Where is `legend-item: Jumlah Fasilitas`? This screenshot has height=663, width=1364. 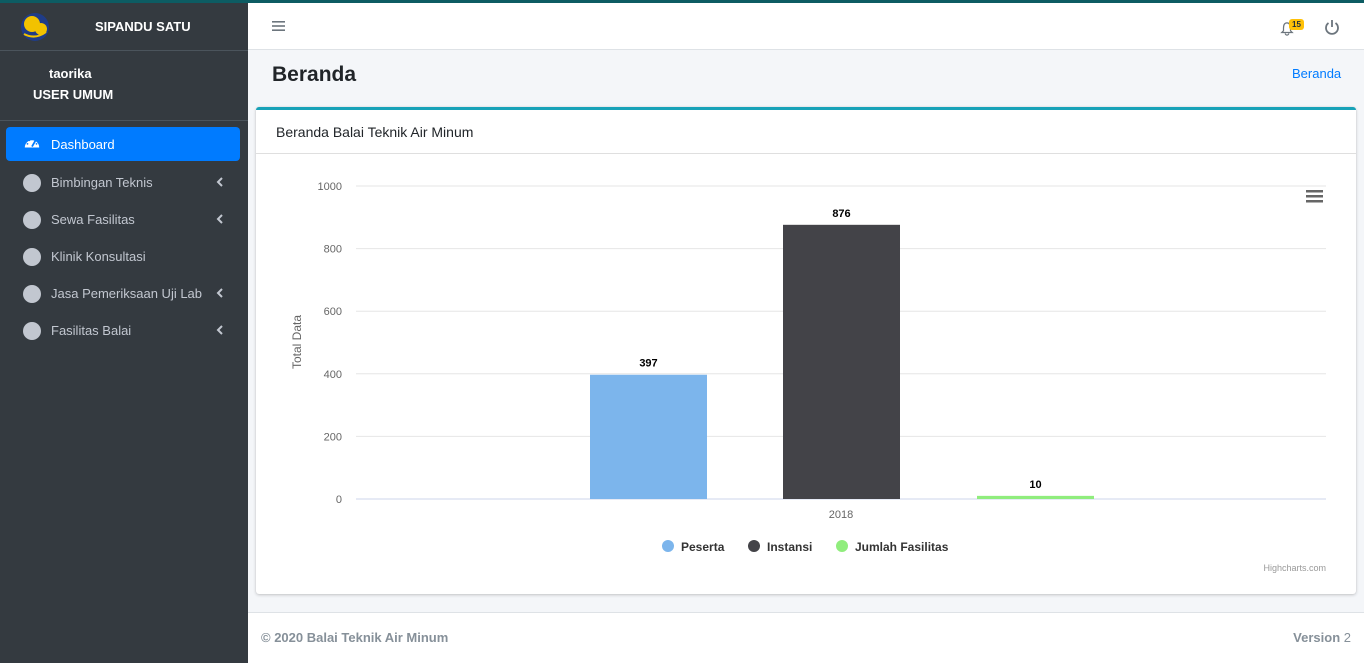
legend-item: Jumlah Fasilitas is located at coordinates (902, 547).